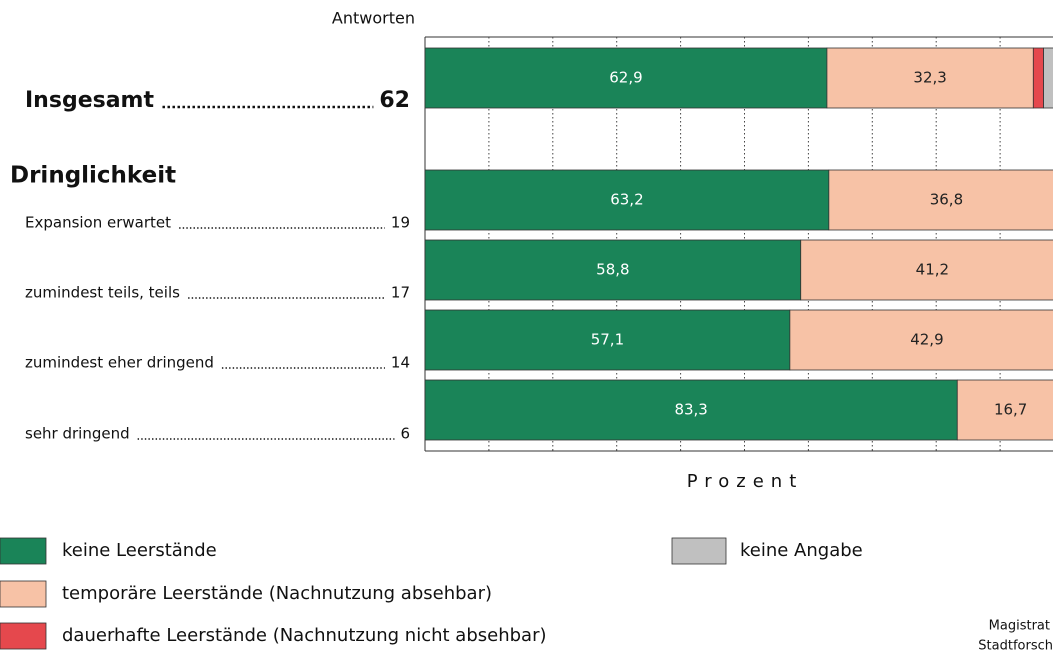 The height and width of the screenshot is (654, 1053). Describe the element at coordinates (394, 100) in the screenshot. I see `count-label: 62` at that location.